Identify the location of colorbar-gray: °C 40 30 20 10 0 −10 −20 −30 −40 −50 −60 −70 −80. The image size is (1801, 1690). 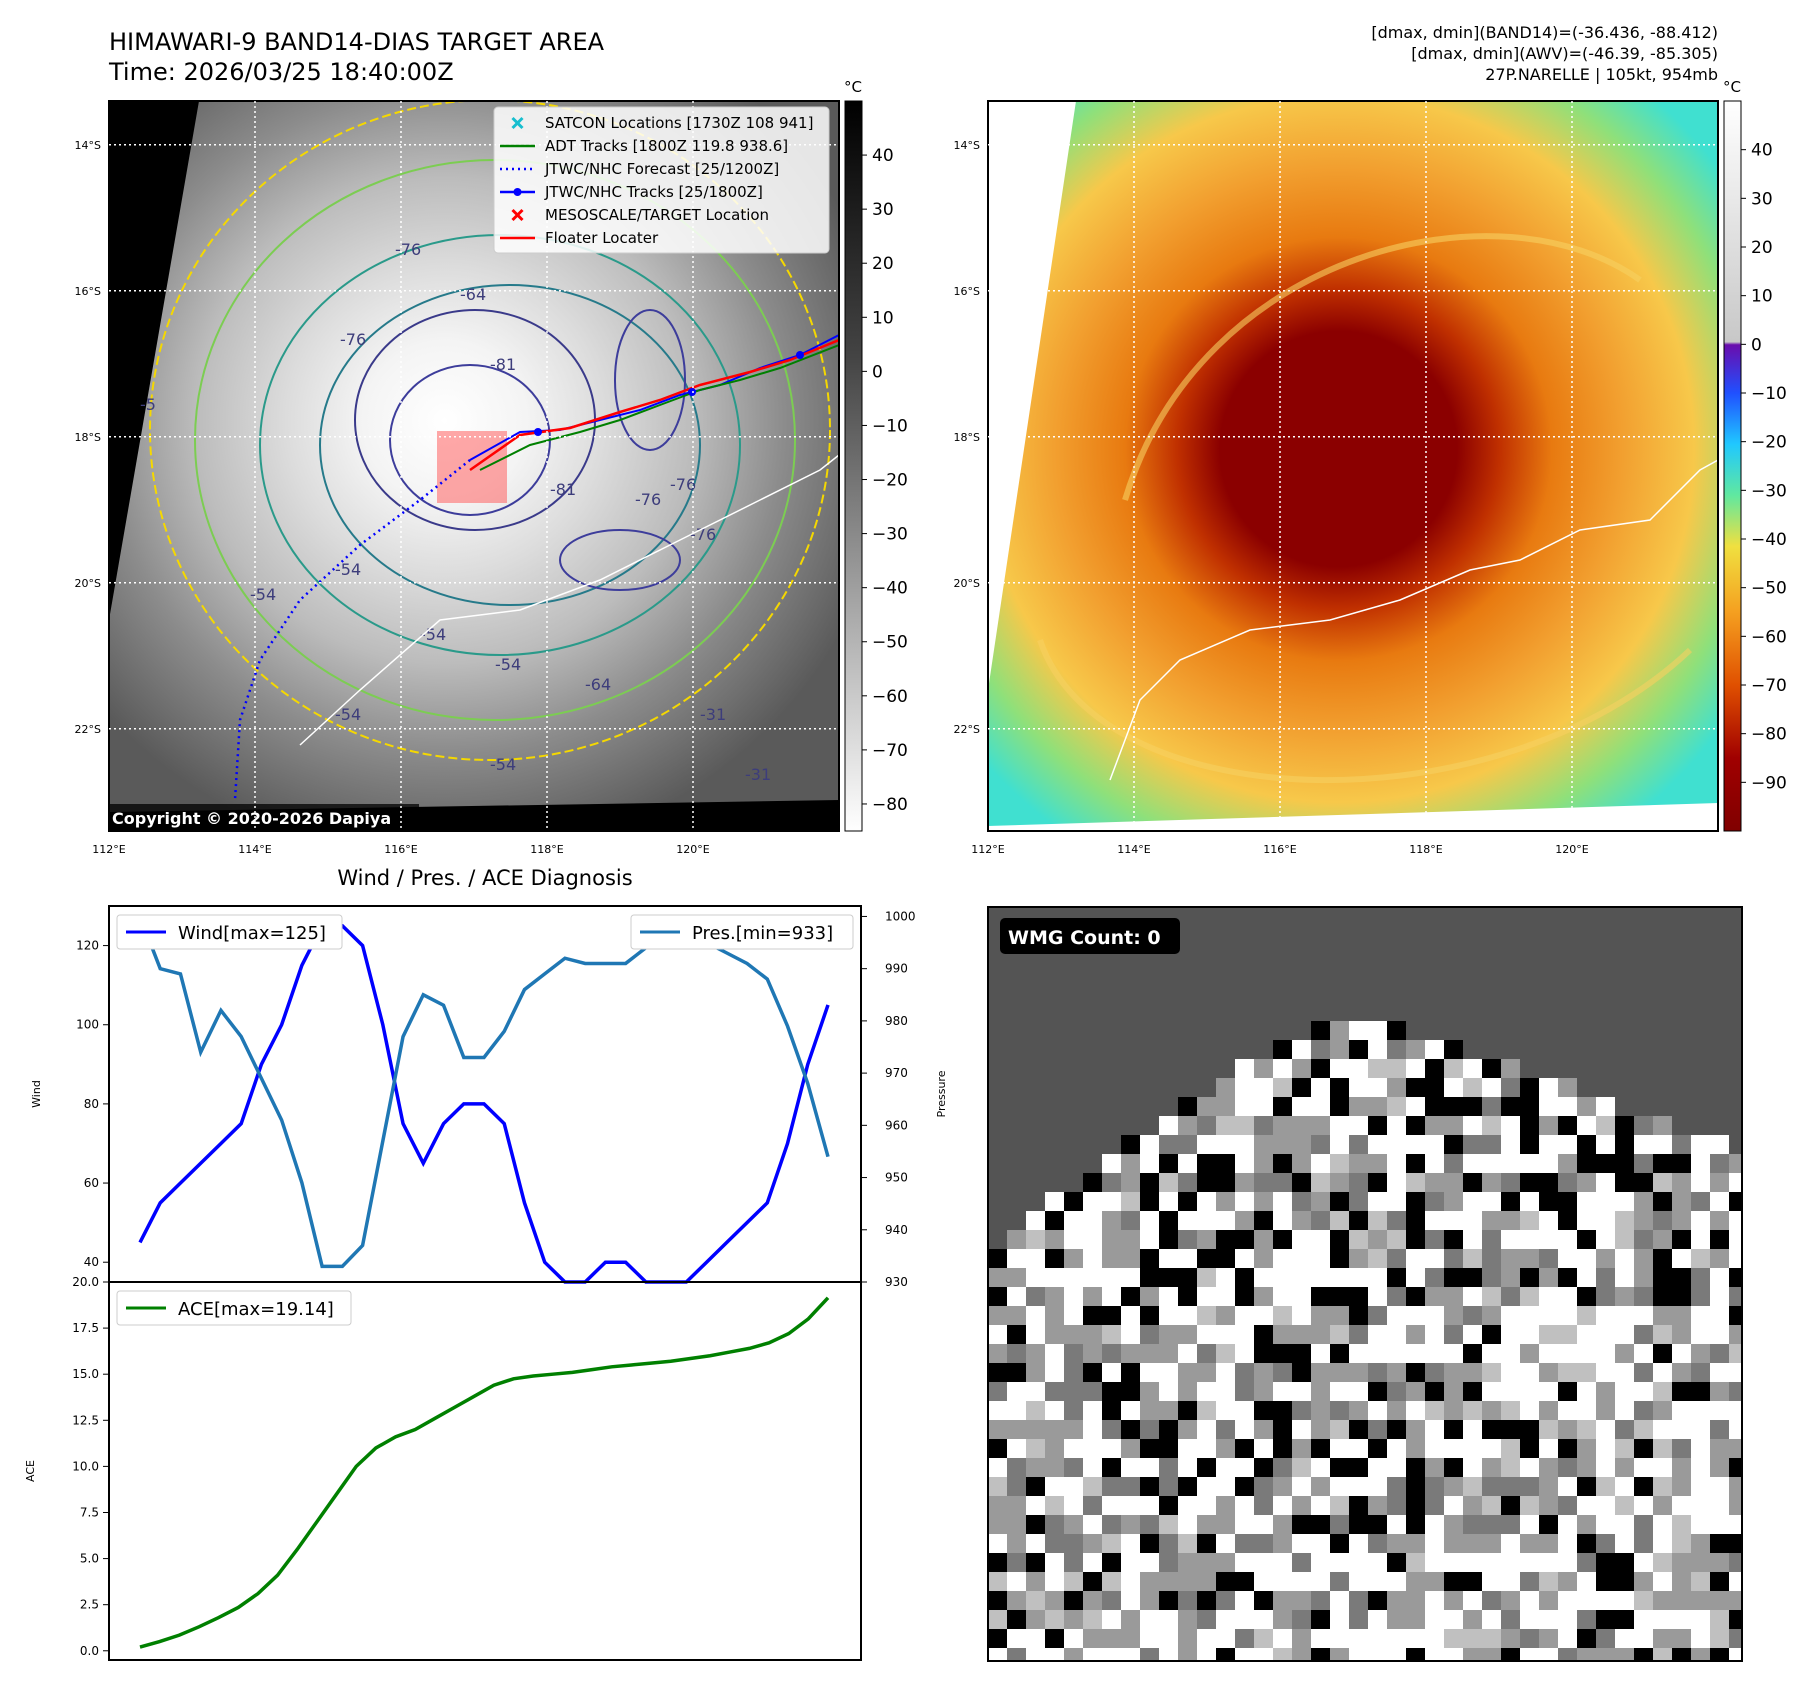
(876, 455).